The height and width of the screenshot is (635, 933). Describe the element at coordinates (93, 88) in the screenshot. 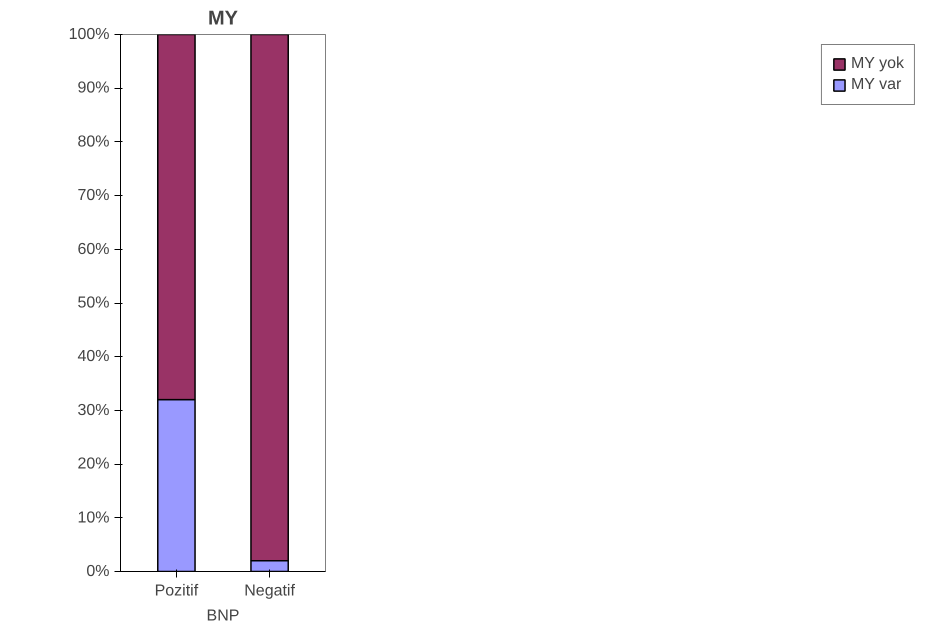

I see `y-tick-label: 90%` at that location.